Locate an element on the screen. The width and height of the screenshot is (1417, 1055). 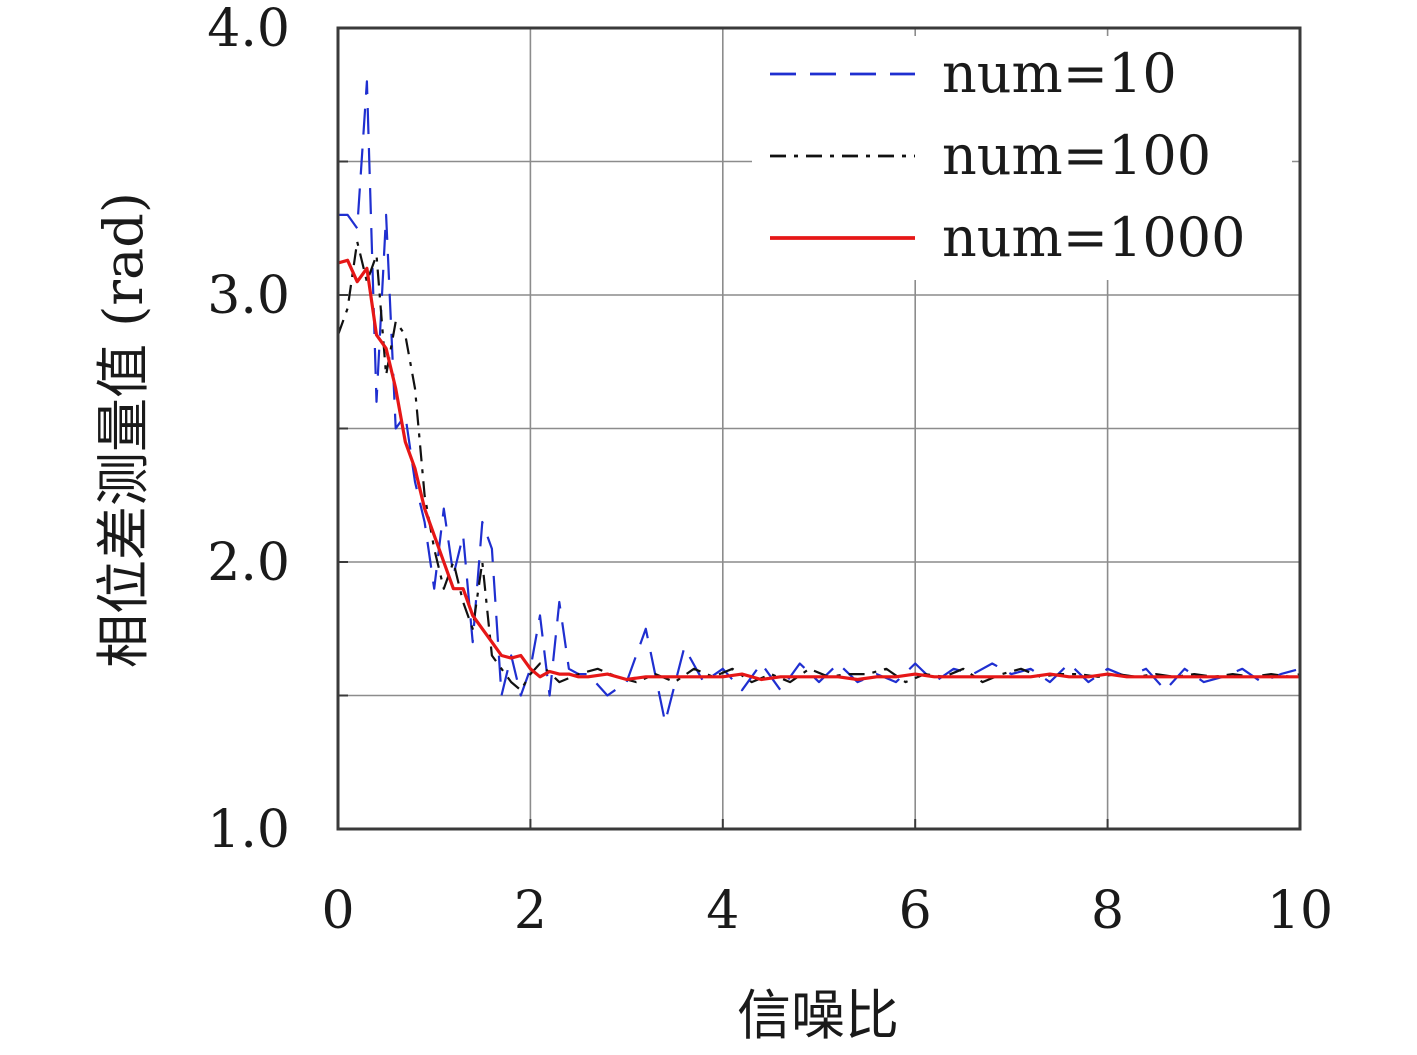
y-tick-label: 2.0 is located at coordinates (248, 563).